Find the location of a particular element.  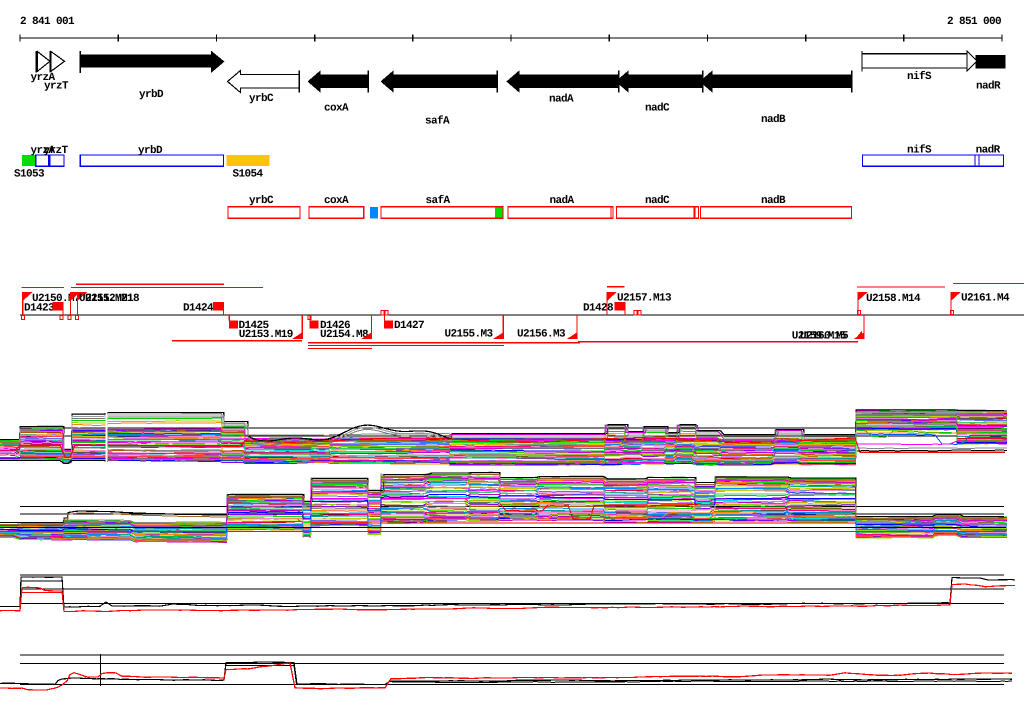

svg-text: D1424 is located at coordinates (198, 309).